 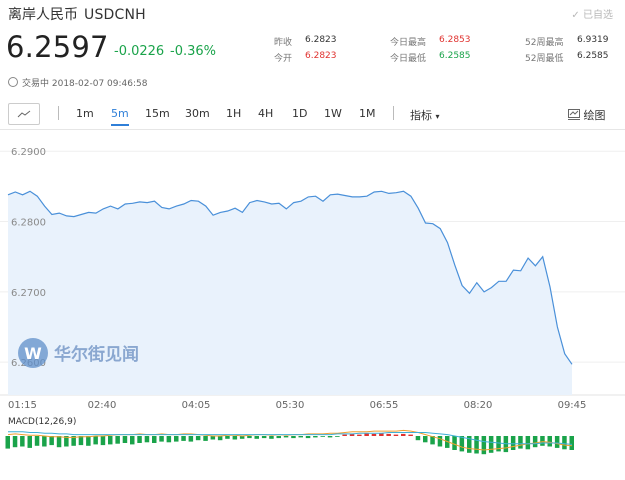 I want to click on y-tick-label: 6.2700, so click(x=28, y=293).